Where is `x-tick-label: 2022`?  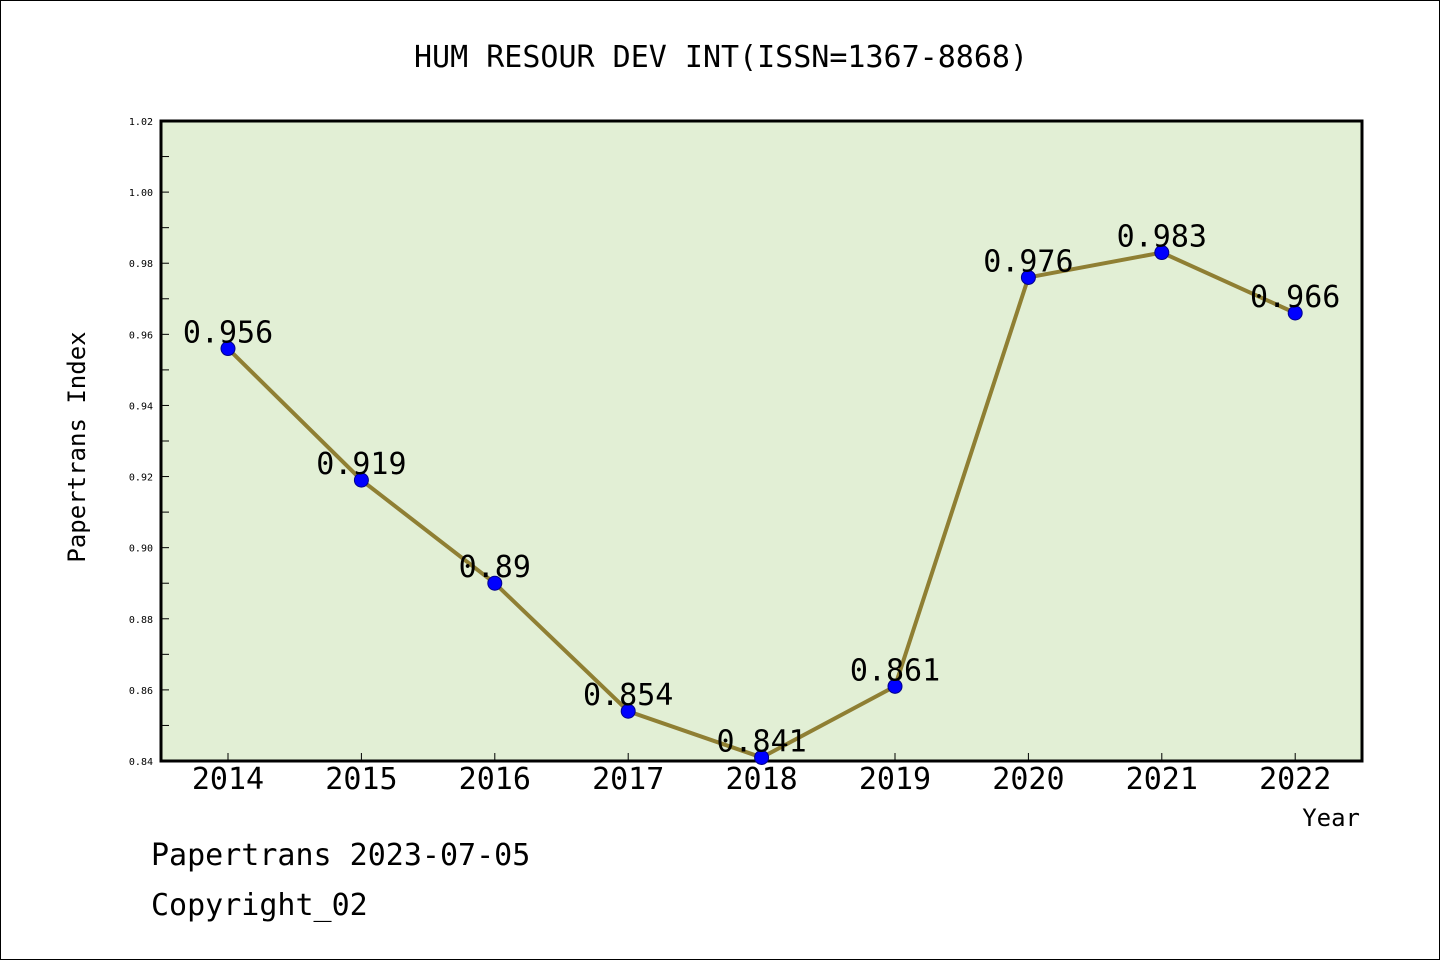 x-tick-label: 2022 is located at coordinates (1295, 779).